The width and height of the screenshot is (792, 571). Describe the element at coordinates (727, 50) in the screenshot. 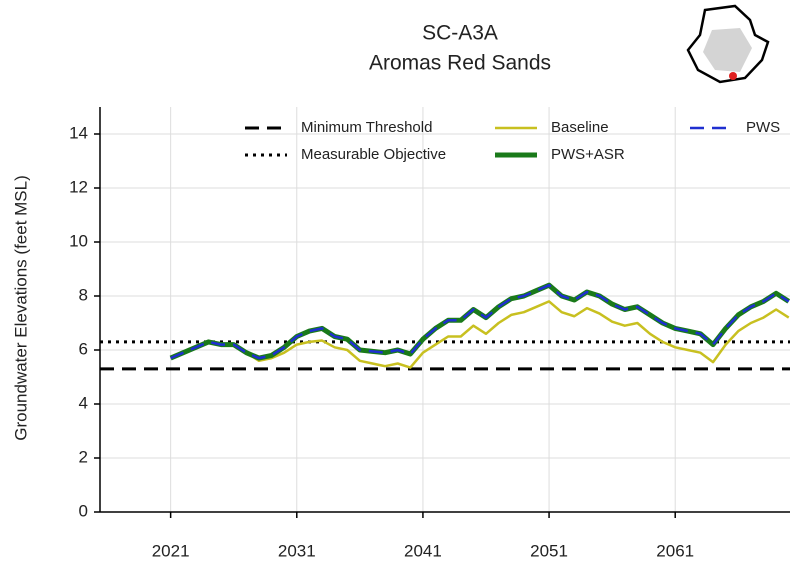

I see `map-basins` at that location.